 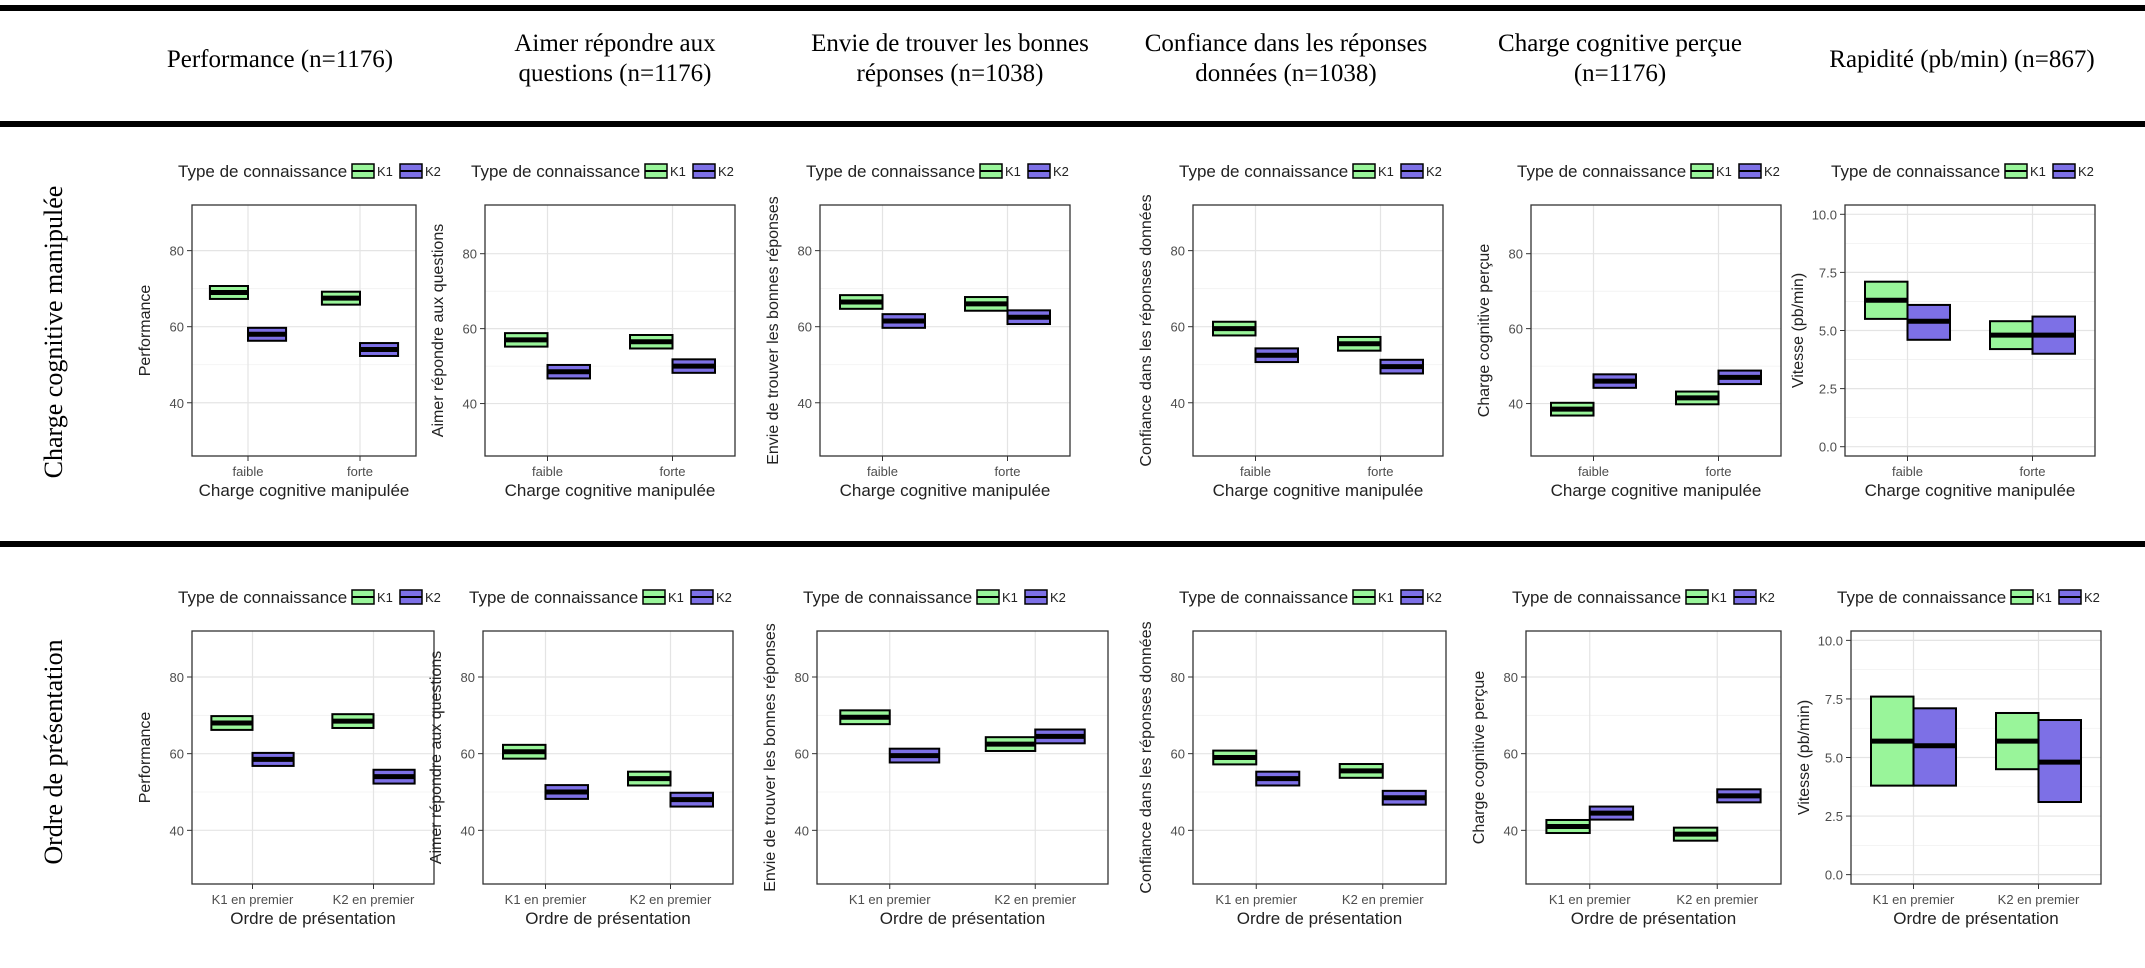 What do you see at coordinates (1834, 758) in the screenshot?
I see `y-tick-label: 5.0` at bounding box center [1834, 758].